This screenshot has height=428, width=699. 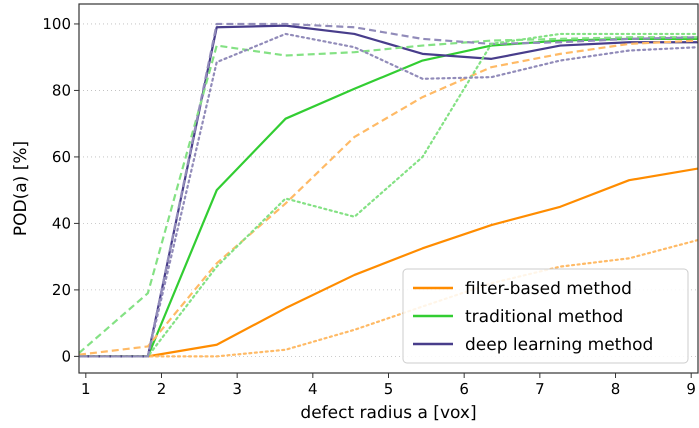 I want to click on legend-label: deep learning method, so click(x=559, y=344).